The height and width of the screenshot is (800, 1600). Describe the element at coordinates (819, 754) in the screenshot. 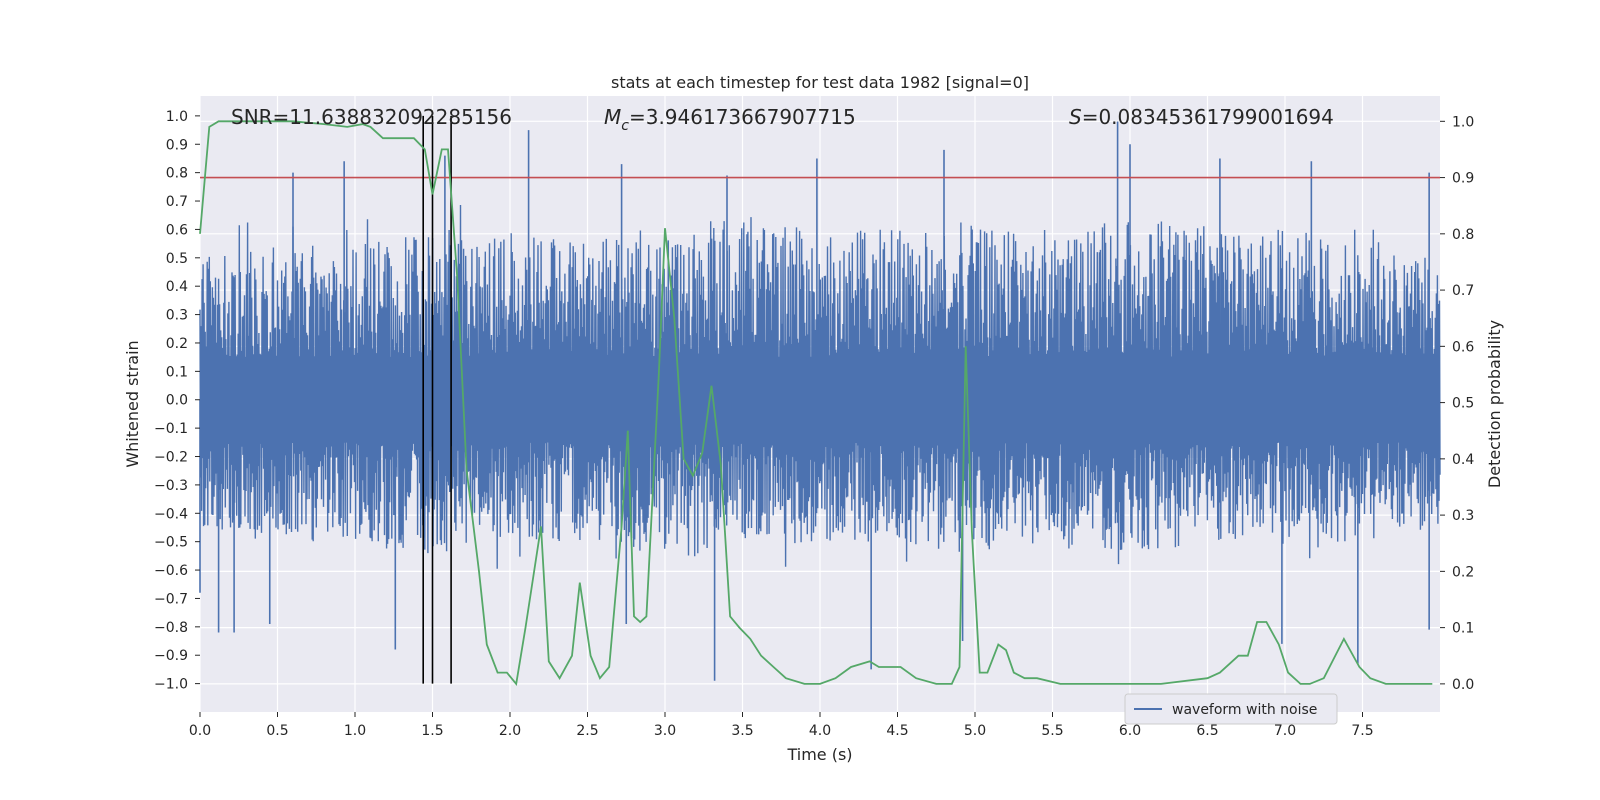

I see `x-axis-label: Time (s)` at that location.